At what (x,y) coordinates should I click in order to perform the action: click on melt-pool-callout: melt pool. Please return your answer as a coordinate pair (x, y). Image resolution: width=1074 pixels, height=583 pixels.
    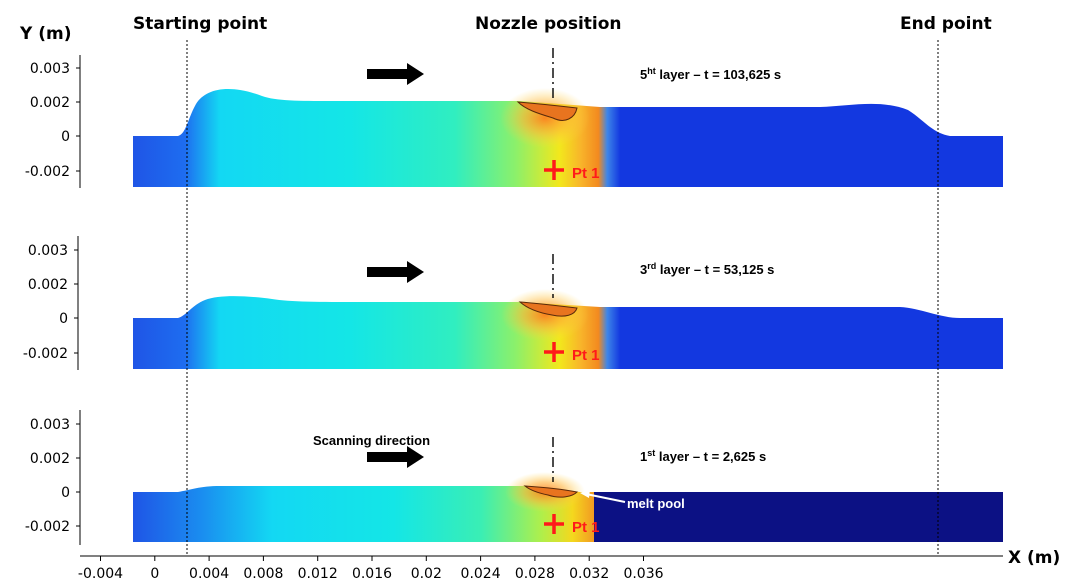
    Looking at the image, I should click on (632, 500).